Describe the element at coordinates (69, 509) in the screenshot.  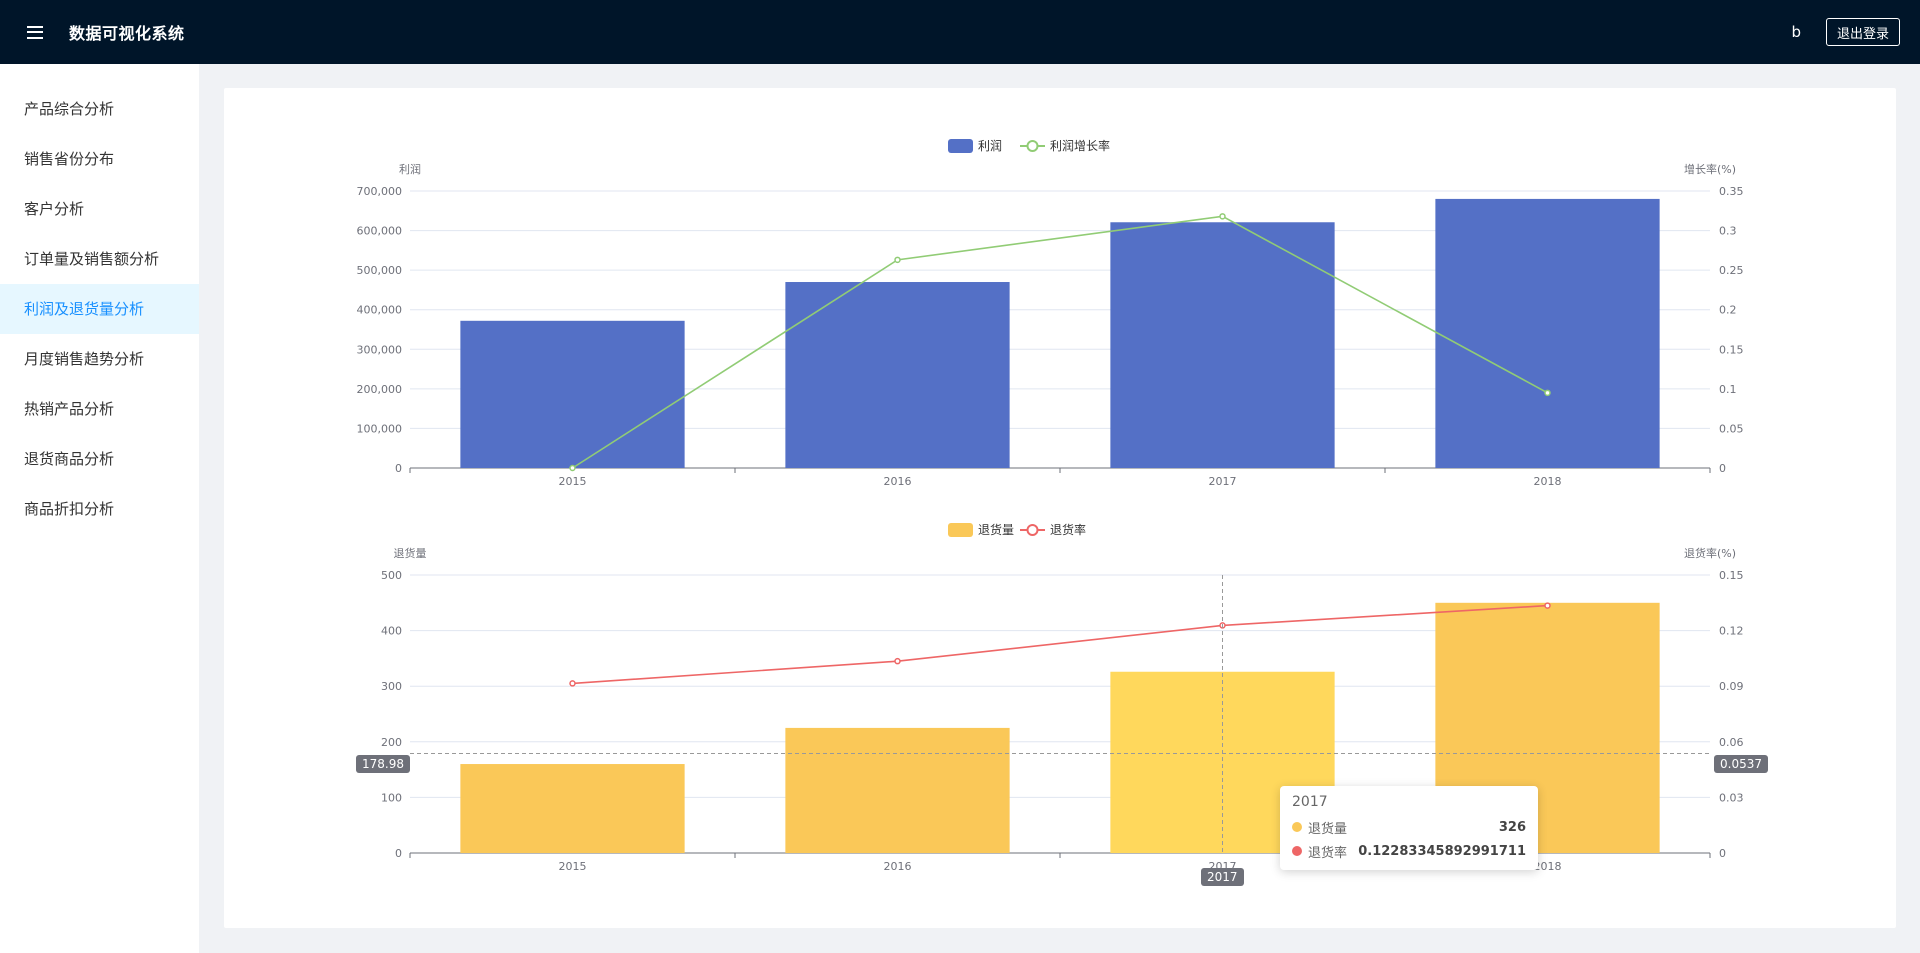
I see `sidebar-item-discount-analysis: 商品折扣分析` at that location.